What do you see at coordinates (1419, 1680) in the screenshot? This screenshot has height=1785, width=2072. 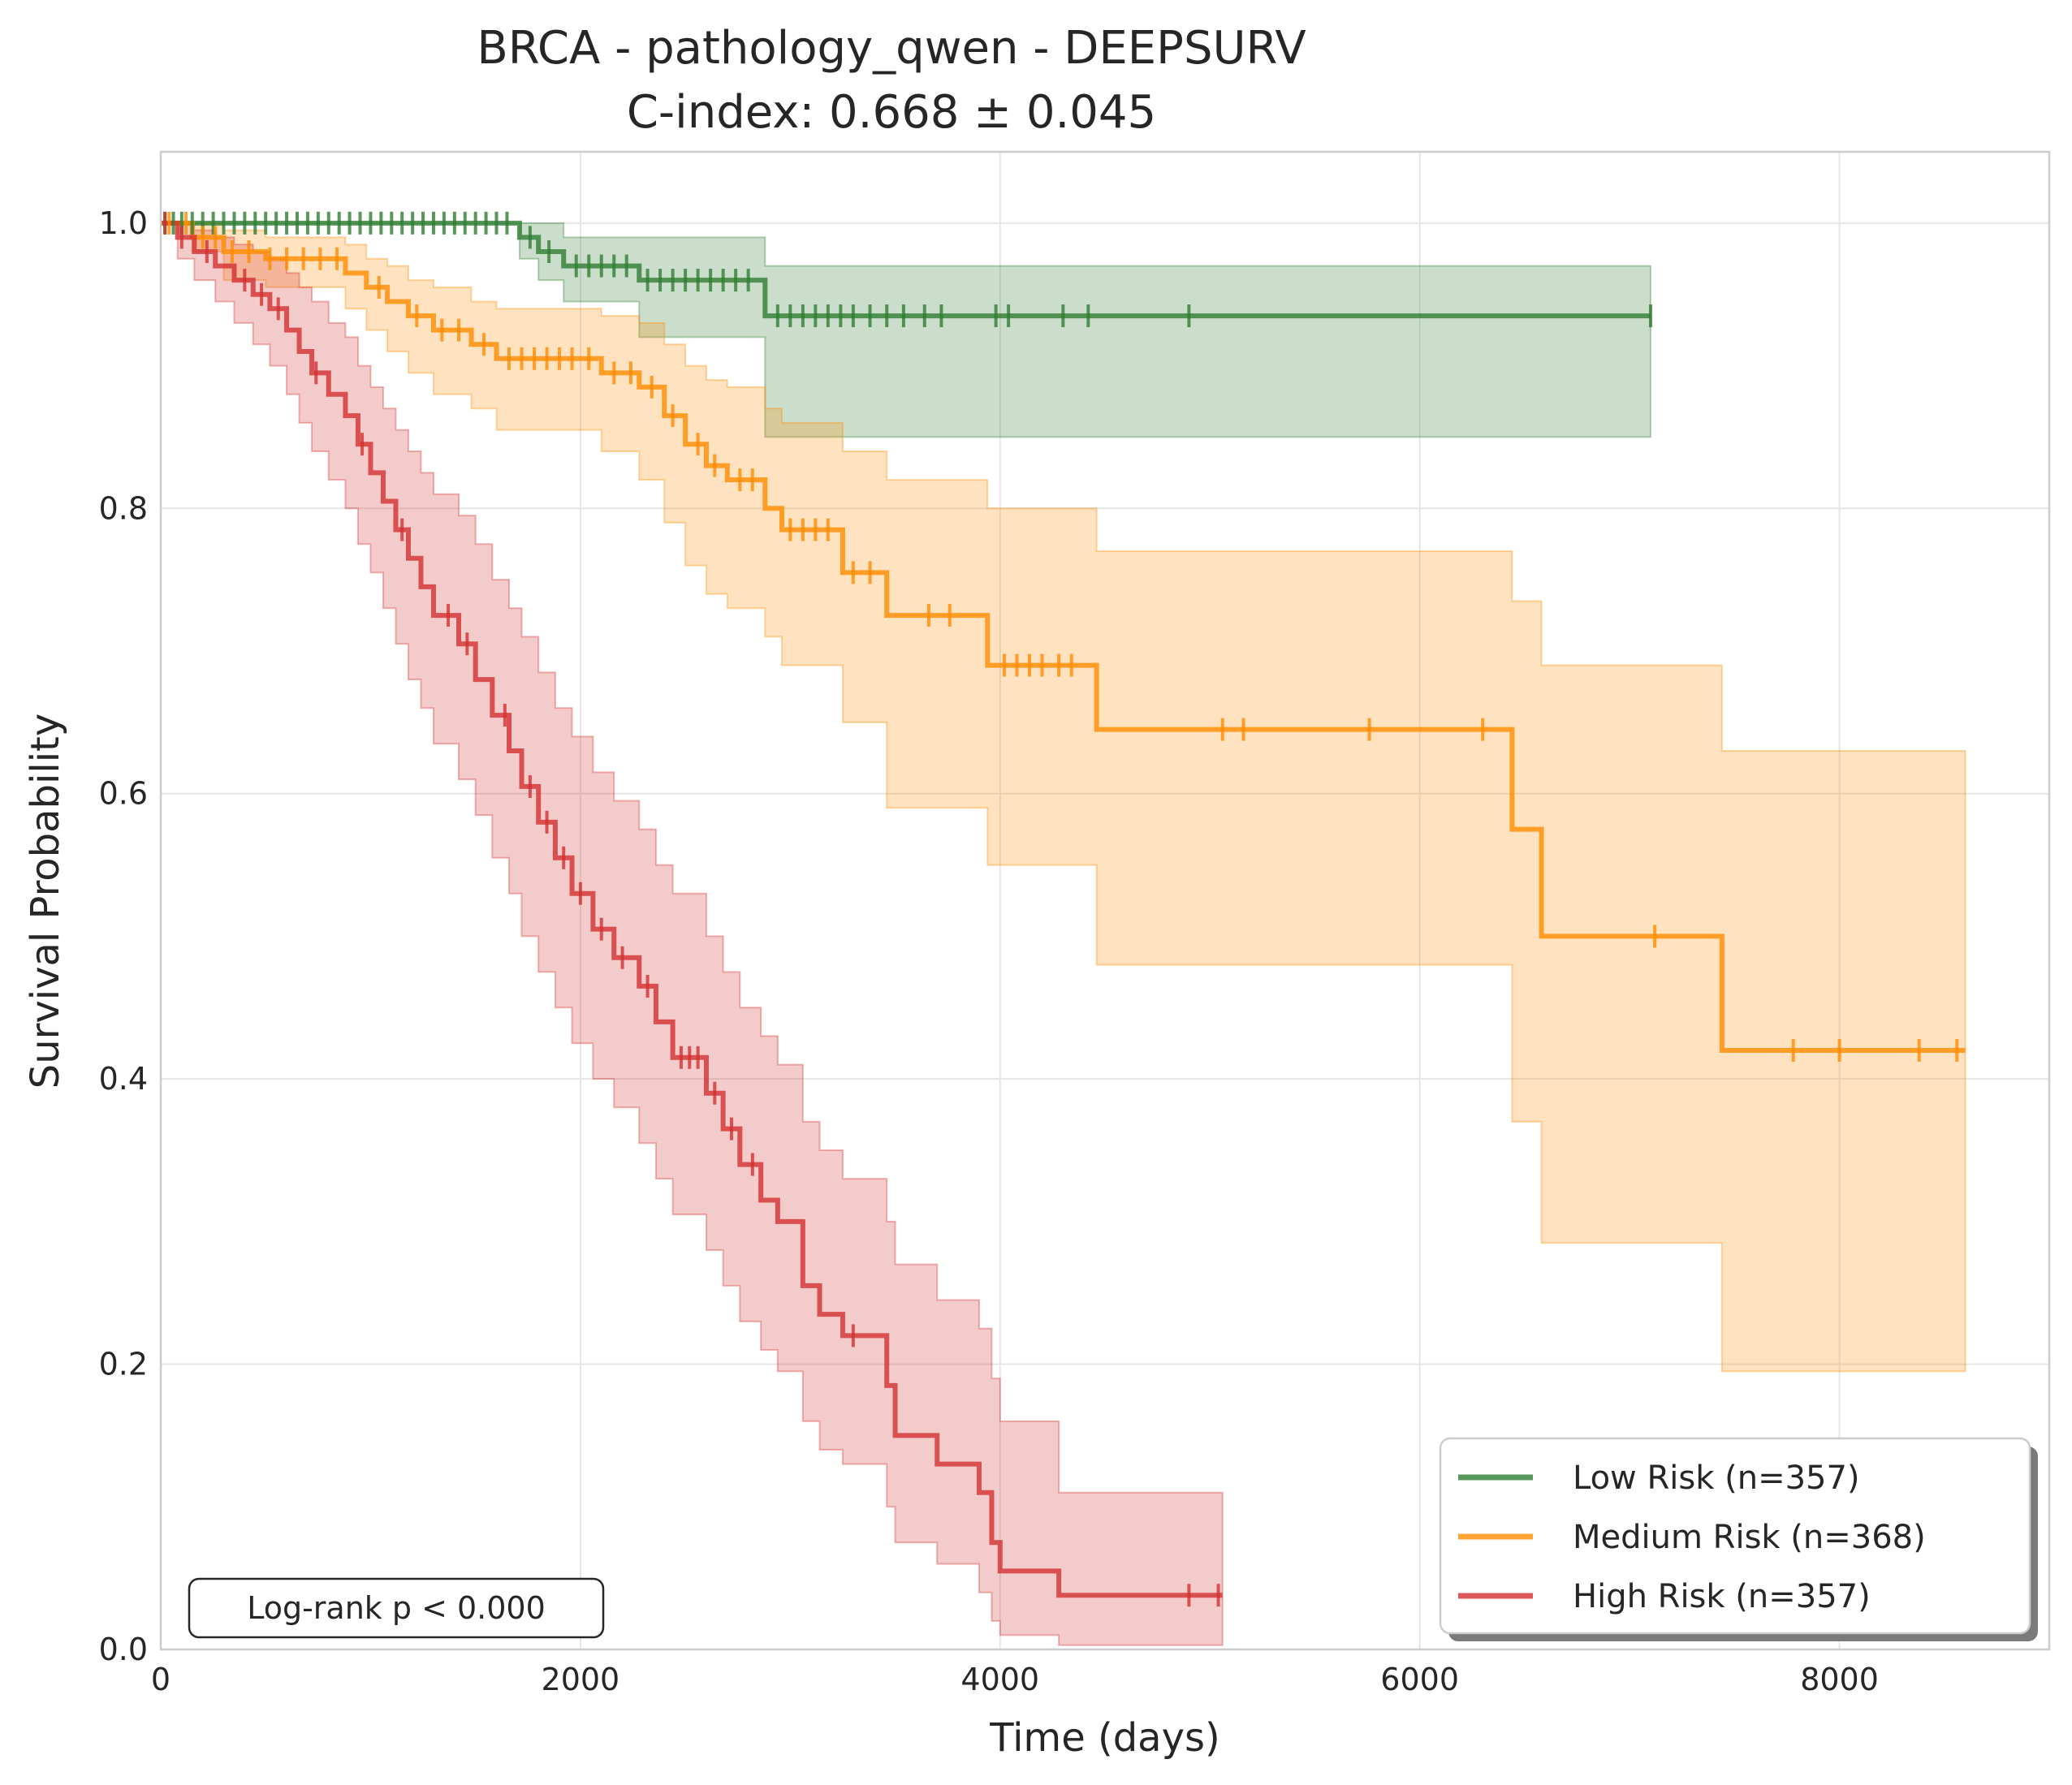 I see `x-tick-label: 6000` at bounding box center [1419, 1680].